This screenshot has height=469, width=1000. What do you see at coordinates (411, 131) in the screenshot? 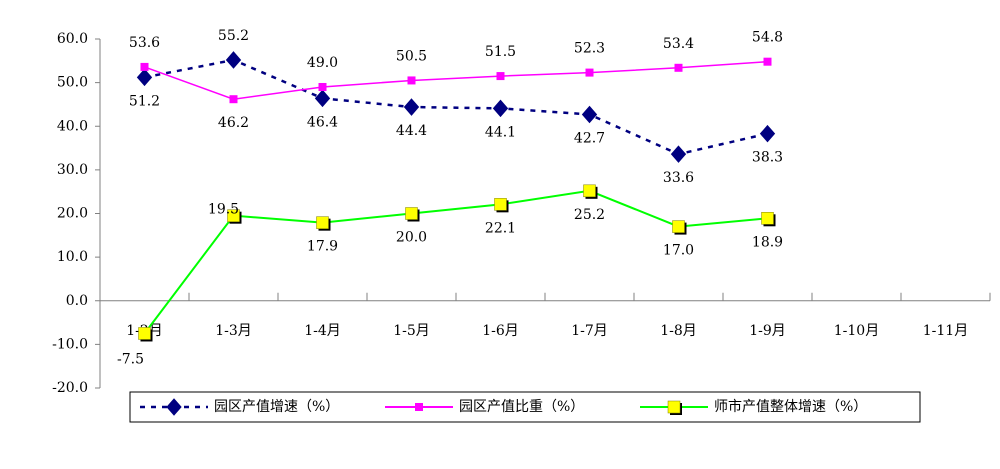
I see `data-label: 44.4` at bounding box center [411, 131].